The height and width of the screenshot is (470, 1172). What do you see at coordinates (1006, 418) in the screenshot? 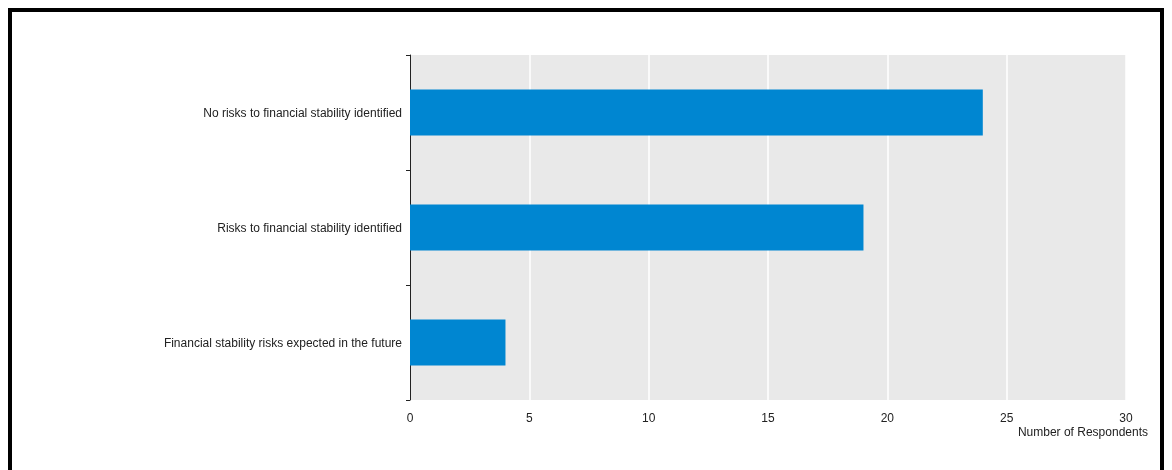
I see `x-tick-label: 25` at bounding box center [1006, 418].